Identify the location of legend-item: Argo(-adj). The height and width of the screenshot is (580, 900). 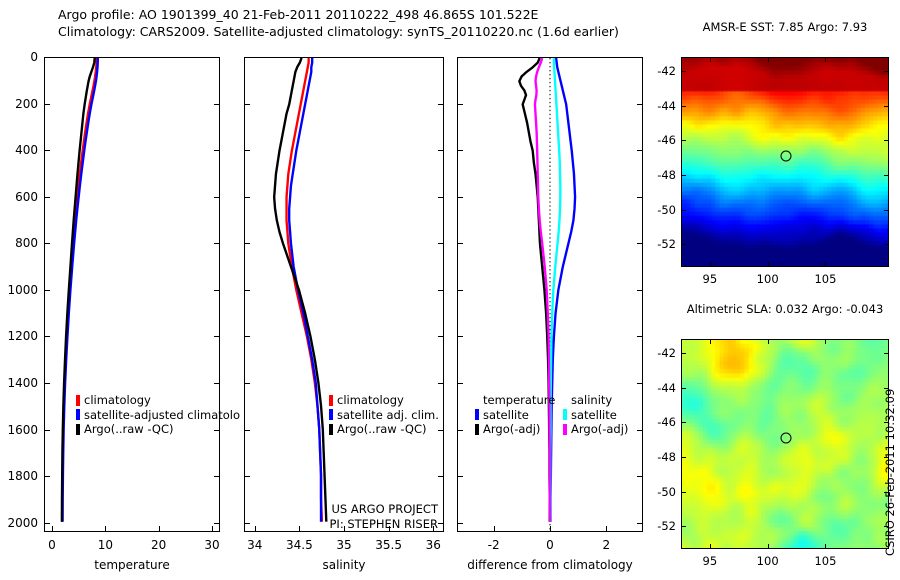
(595, 429).